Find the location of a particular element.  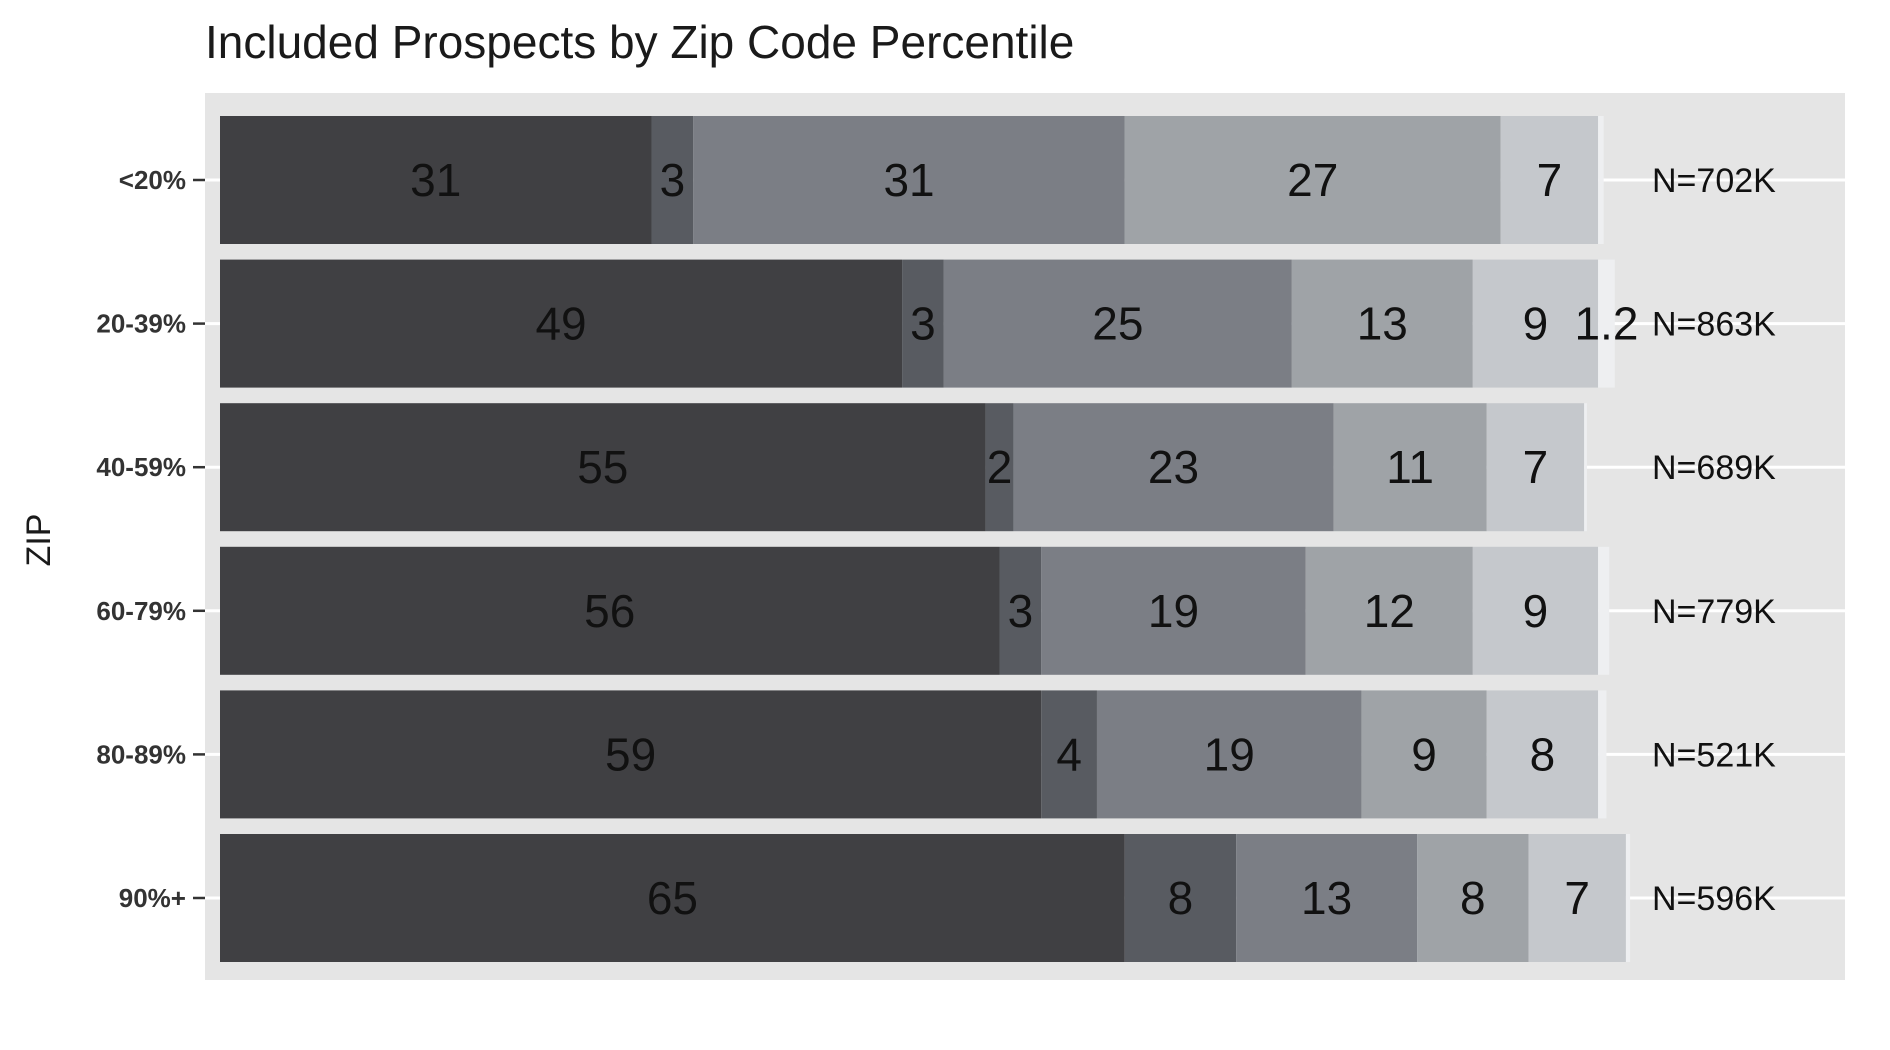

segment-label: 2 is located at coordinates (1000, 467).